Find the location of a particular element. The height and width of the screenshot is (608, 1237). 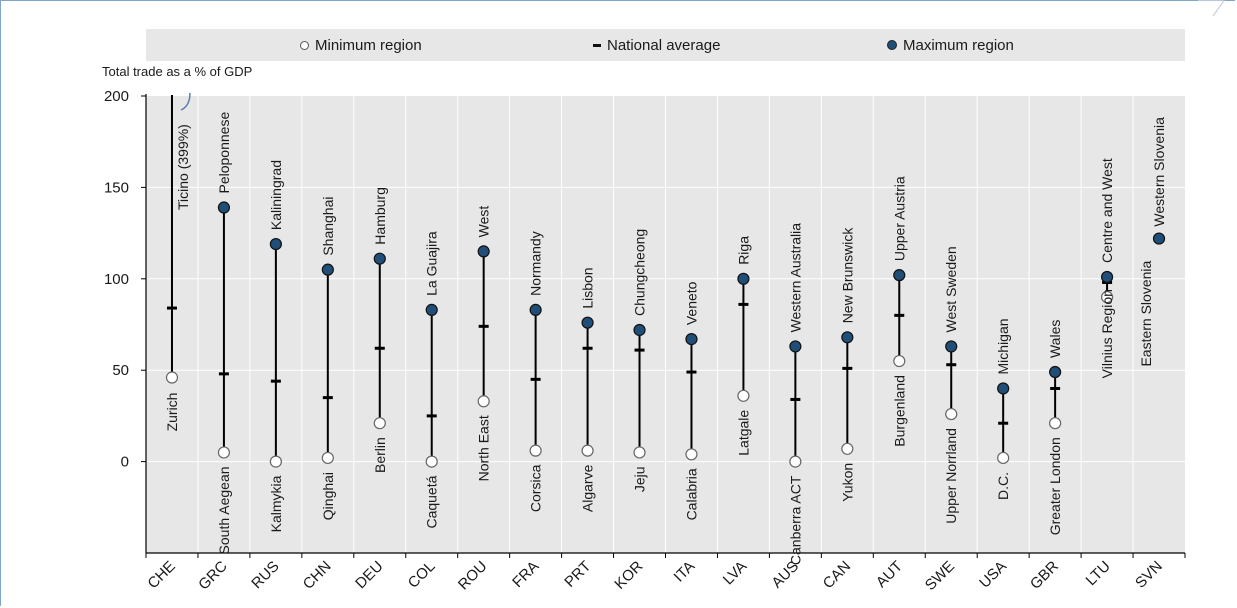

min-region-label: Zurich is located at coordinates (172, 412).